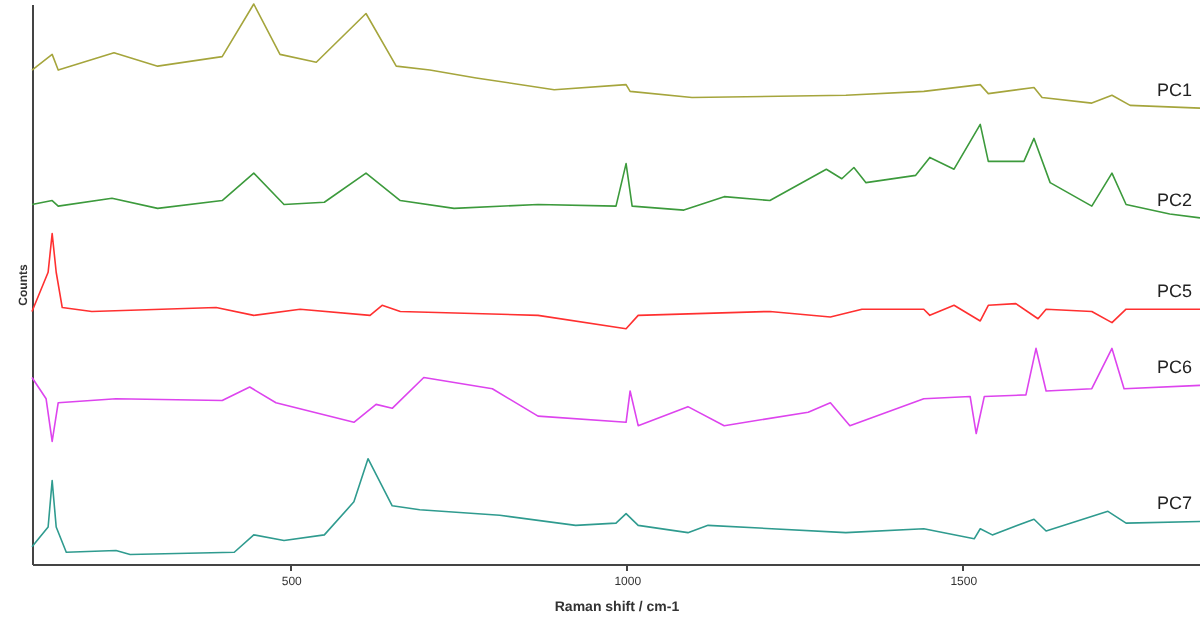 The height and width of the screenshot is (630, 1200). I want to click on series-label: PC5, so click(1174, 291).